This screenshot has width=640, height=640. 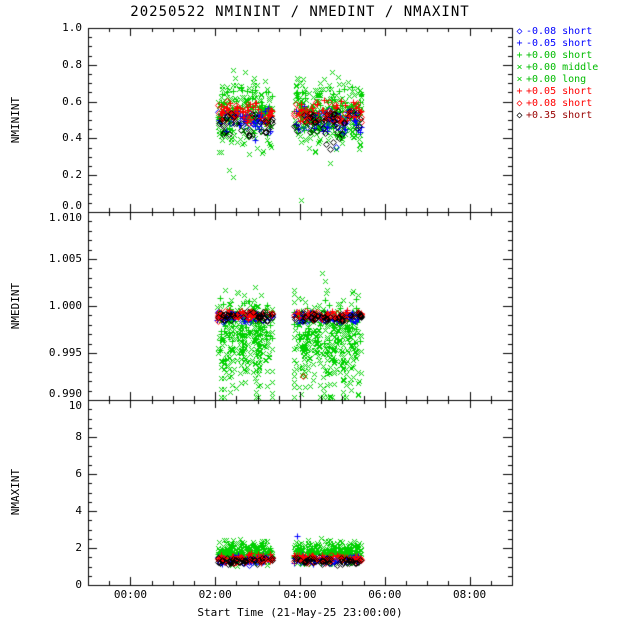 What do you see at coordinates (470, 594) in the screenshot?
I see `x-tick-label: 08:00` at bounding box center [470, 594].